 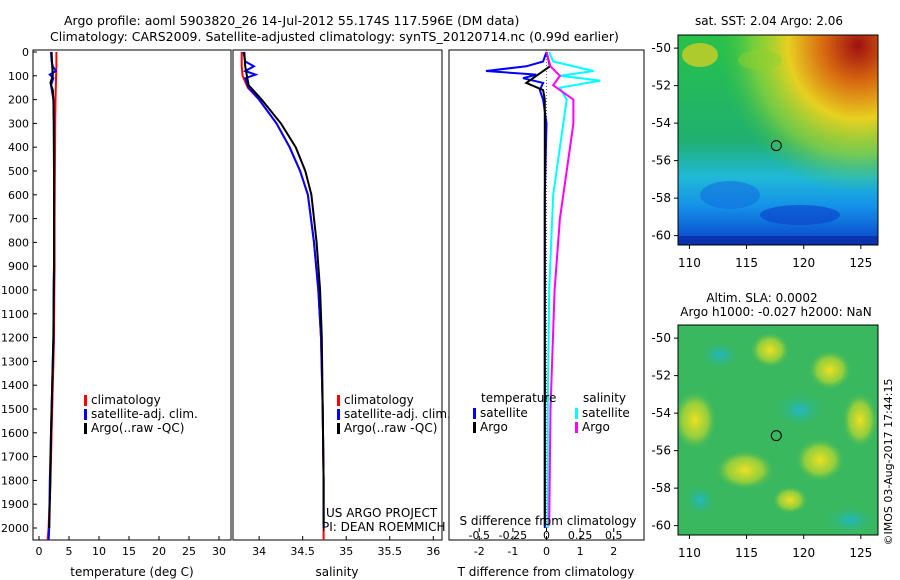 What do you see at coordinates (474, 413) in the screenshot?
I see `legend-swatch-t-satellite` at bounding box center [474, 413].